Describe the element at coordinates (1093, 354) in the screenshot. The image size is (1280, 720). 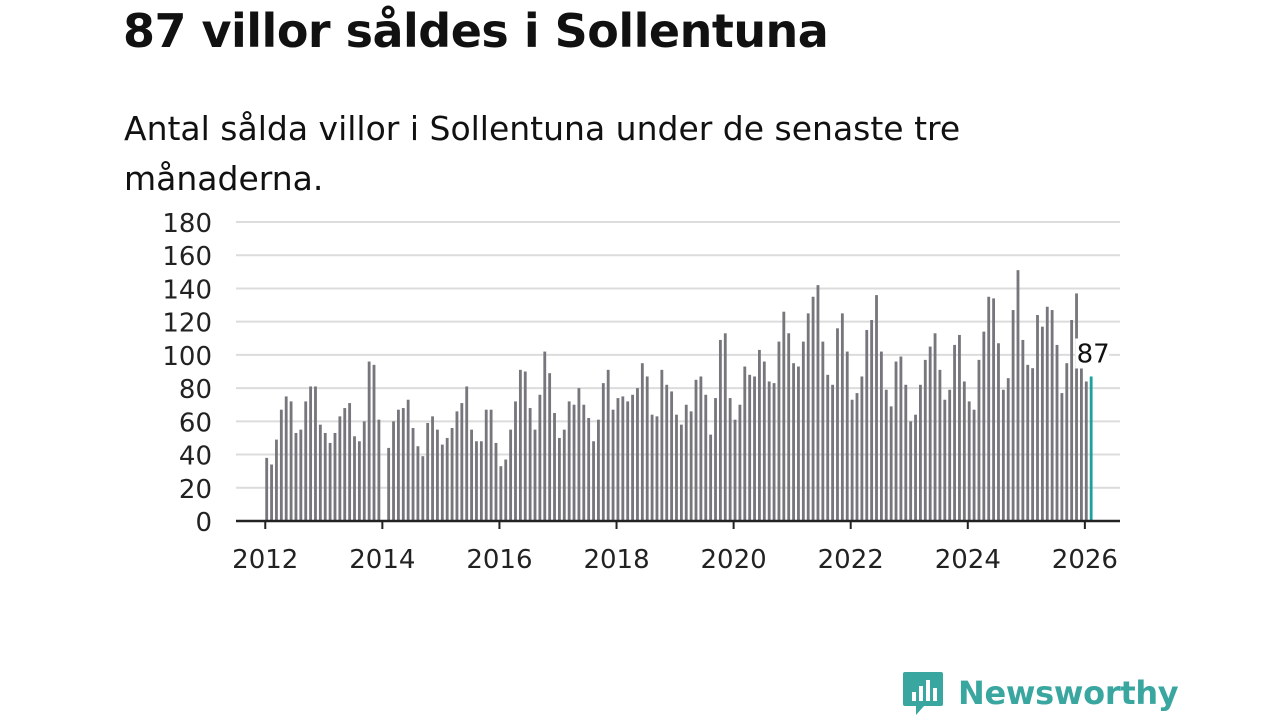
I see `data-label: 87` at that location.